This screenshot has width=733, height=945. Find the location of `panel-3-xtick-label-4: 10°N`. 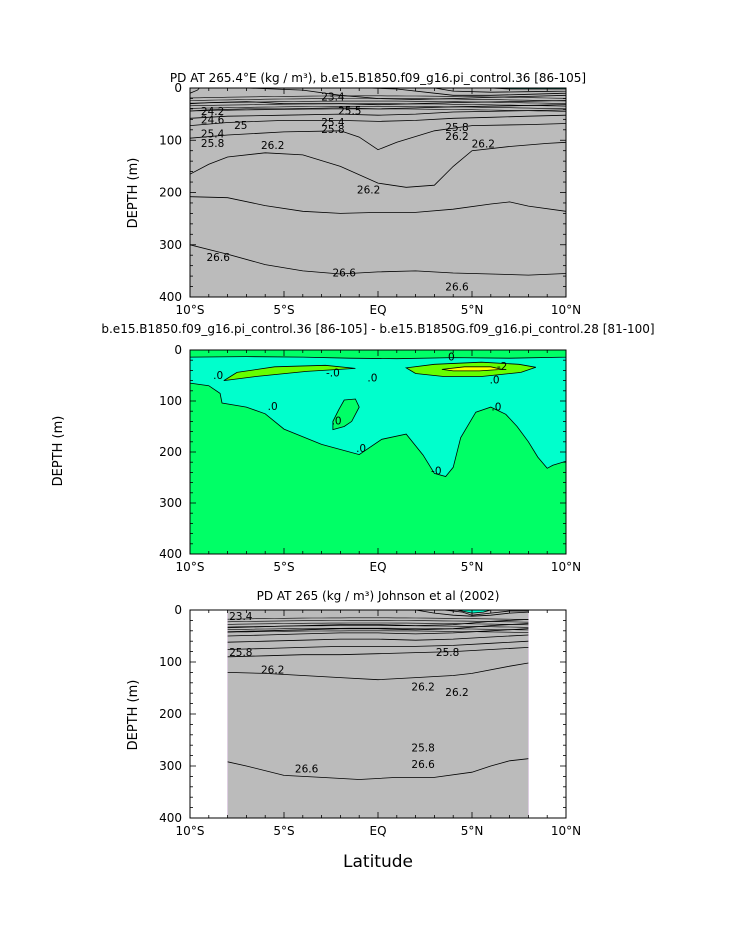

panel-3-xtick-label-4: 10°N is located at coordinates (566, 831).